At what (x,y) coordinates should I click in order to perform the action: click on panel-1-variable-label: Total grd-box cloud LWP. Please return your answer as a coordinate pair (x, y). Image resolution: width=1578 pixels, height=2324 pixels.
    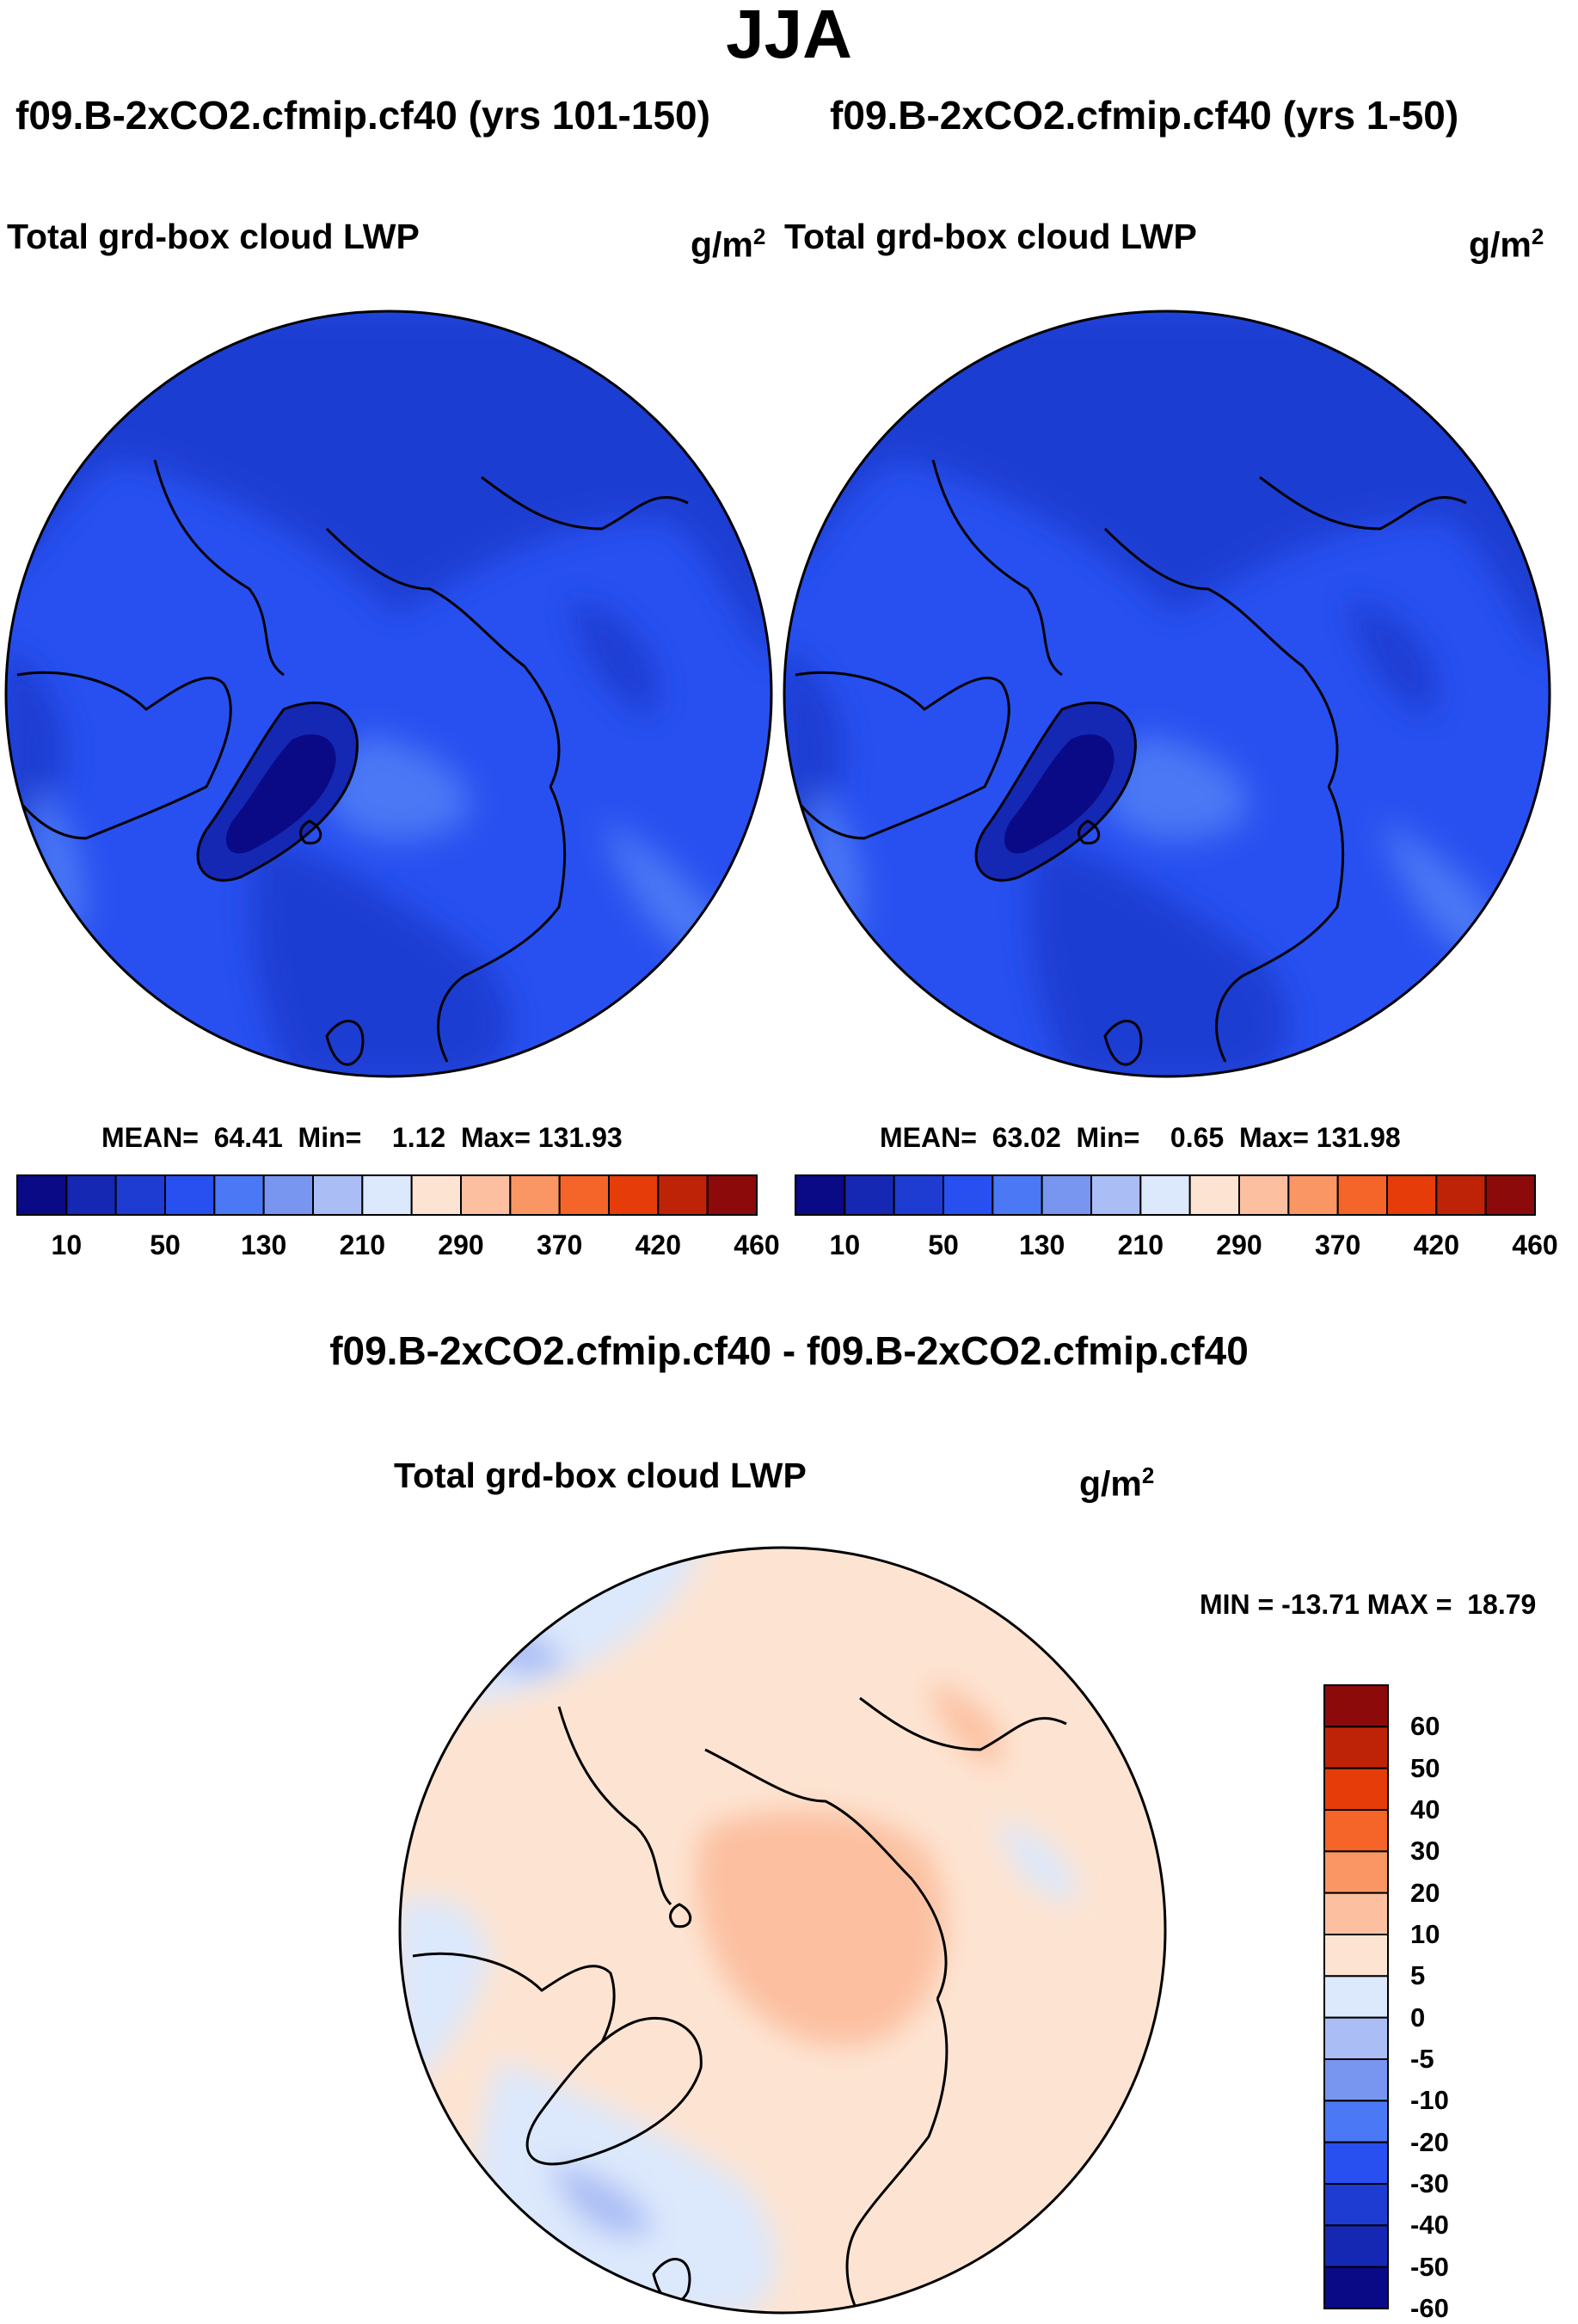
    Looking at the image, I should click on (213, 236).